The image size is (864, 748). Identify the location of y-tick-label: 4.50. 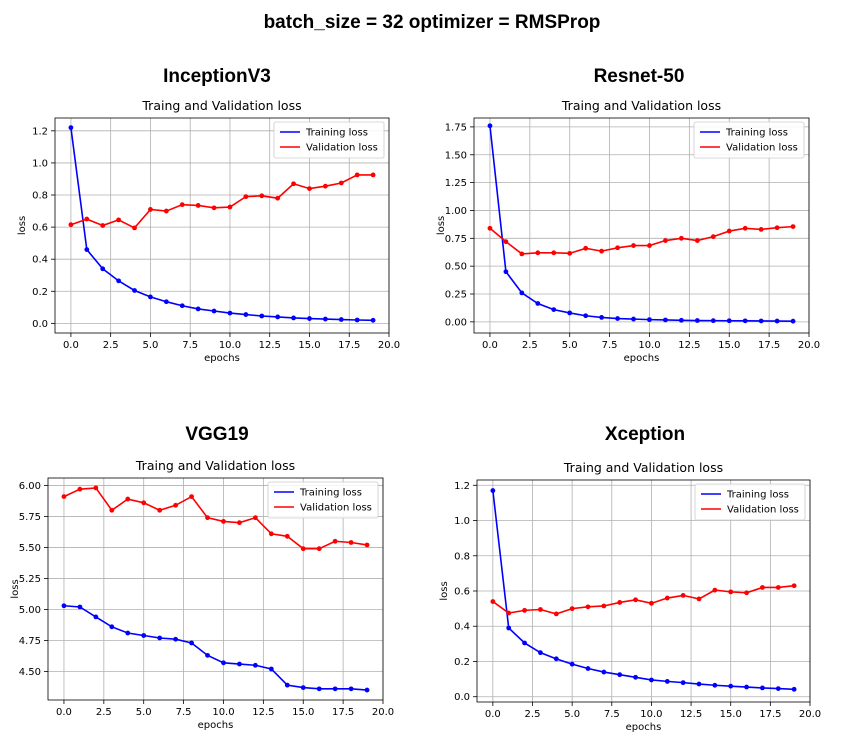
(30, 672).